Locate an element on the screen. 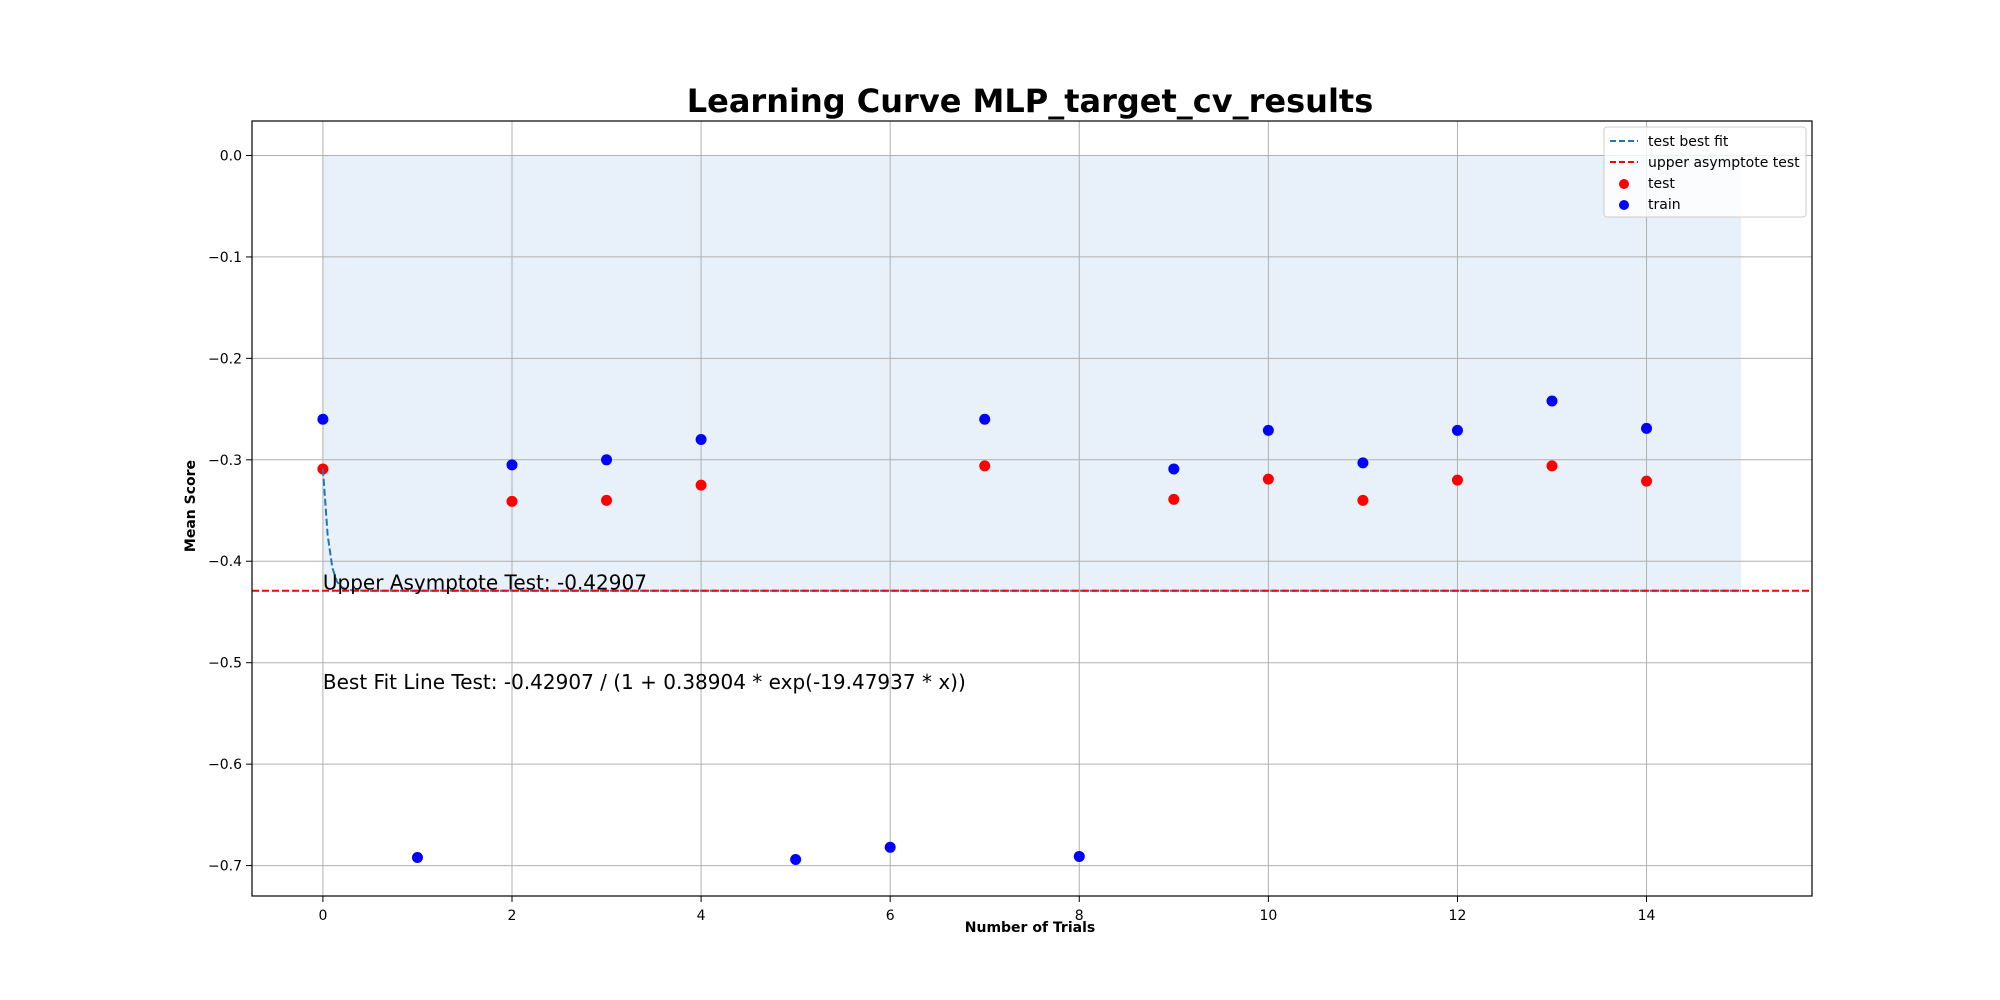 This screenshot has height=1000, width=2000. y-axis: 0.0 −0.1 −0.2 −0.3 −0.4 −0.5 −0.6 −0.7 is located at coordinates (230, 511).